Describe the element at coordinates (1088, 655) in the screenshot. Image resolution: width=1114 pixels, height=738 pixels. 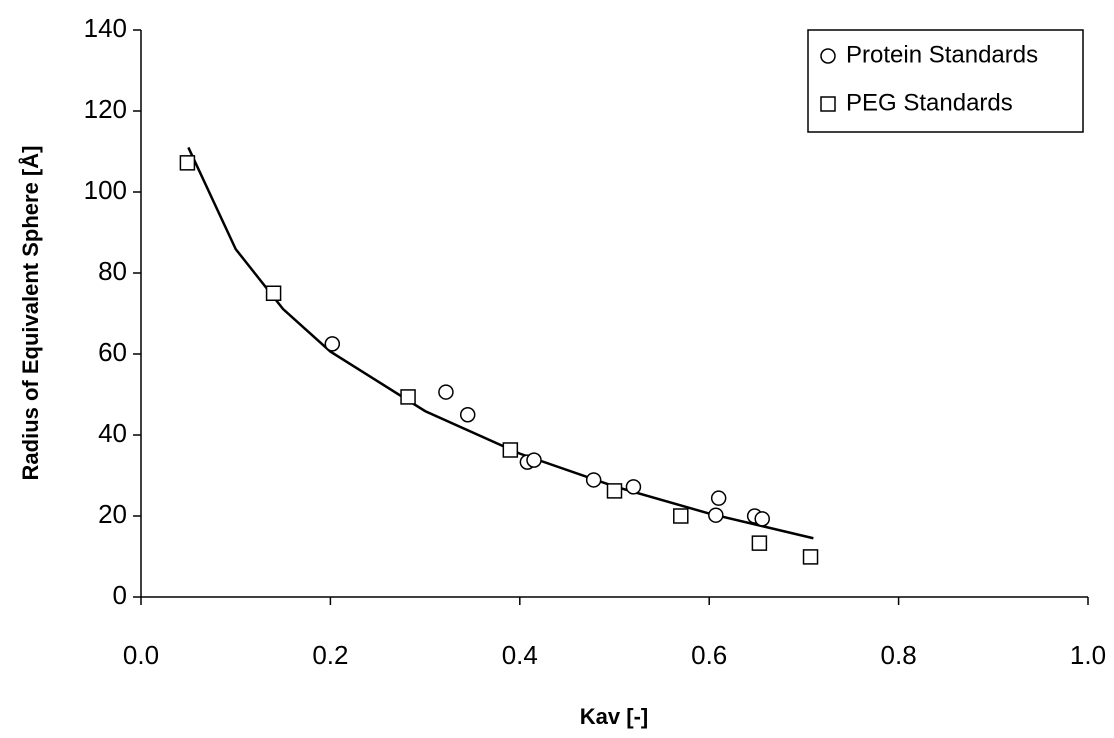
I see `x-tick-label: 1.0` at that location.